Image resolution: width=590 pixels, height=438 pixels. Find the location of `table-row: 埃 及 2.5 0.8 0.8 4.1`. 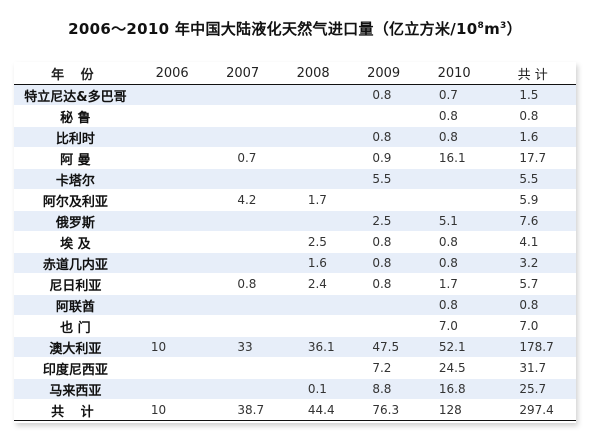

table-row: 埃 及 2.5 0.8 0.8 4.1 is located at coordinates (295, 242).